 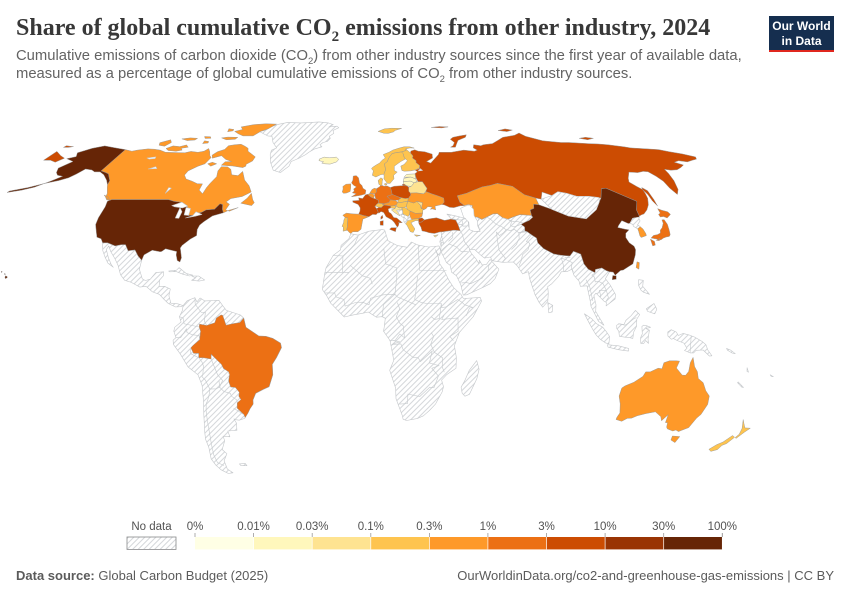 What do you see at coordinates (605, 527) in the screenshot?
I see `svg-text: 10%` at bounding box center [605, 527].